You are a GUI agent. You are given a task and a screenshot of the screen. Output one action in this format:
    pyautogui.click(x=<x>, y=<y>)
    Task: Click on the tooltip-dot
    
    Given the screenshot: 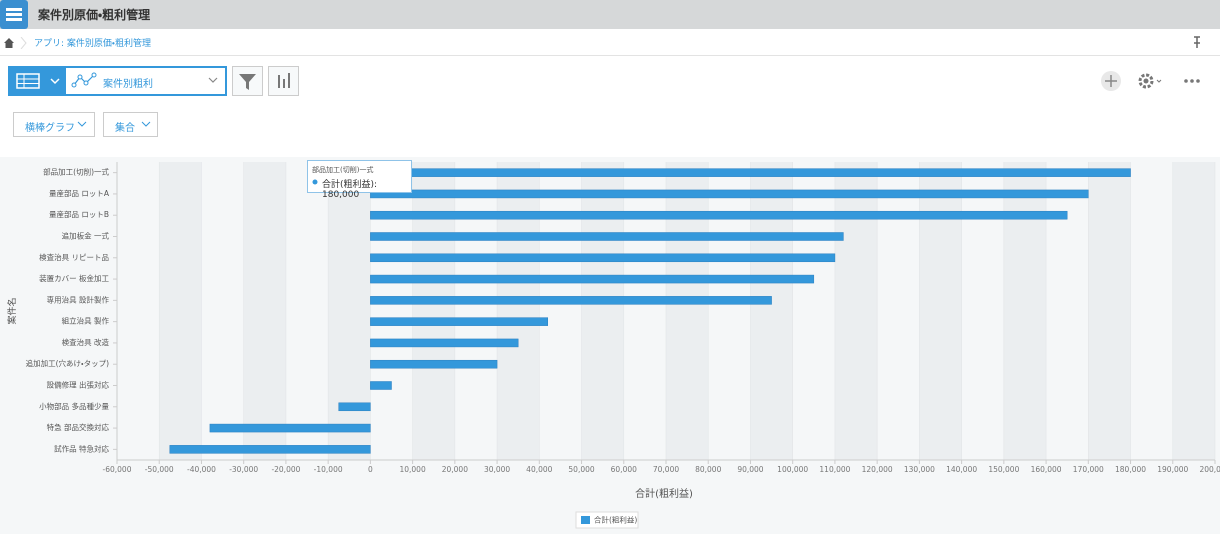 What is the action you would take?
    pyautogui.click(x=315, y=182)
    